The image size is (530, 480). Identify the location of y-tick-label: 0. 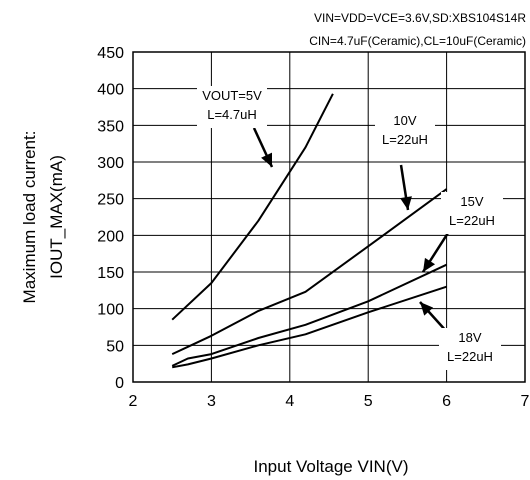
(119, 383).